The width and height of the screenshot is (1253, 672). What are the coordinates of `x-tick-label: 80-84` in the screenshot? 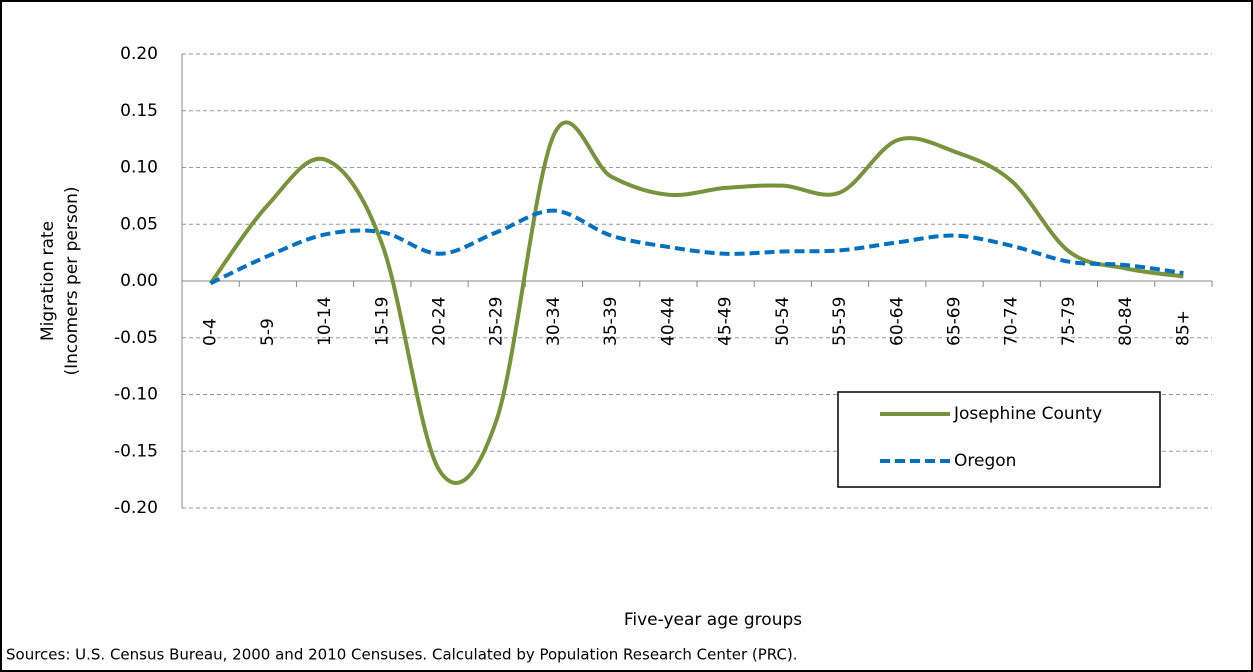 It's located at (1126, 321).